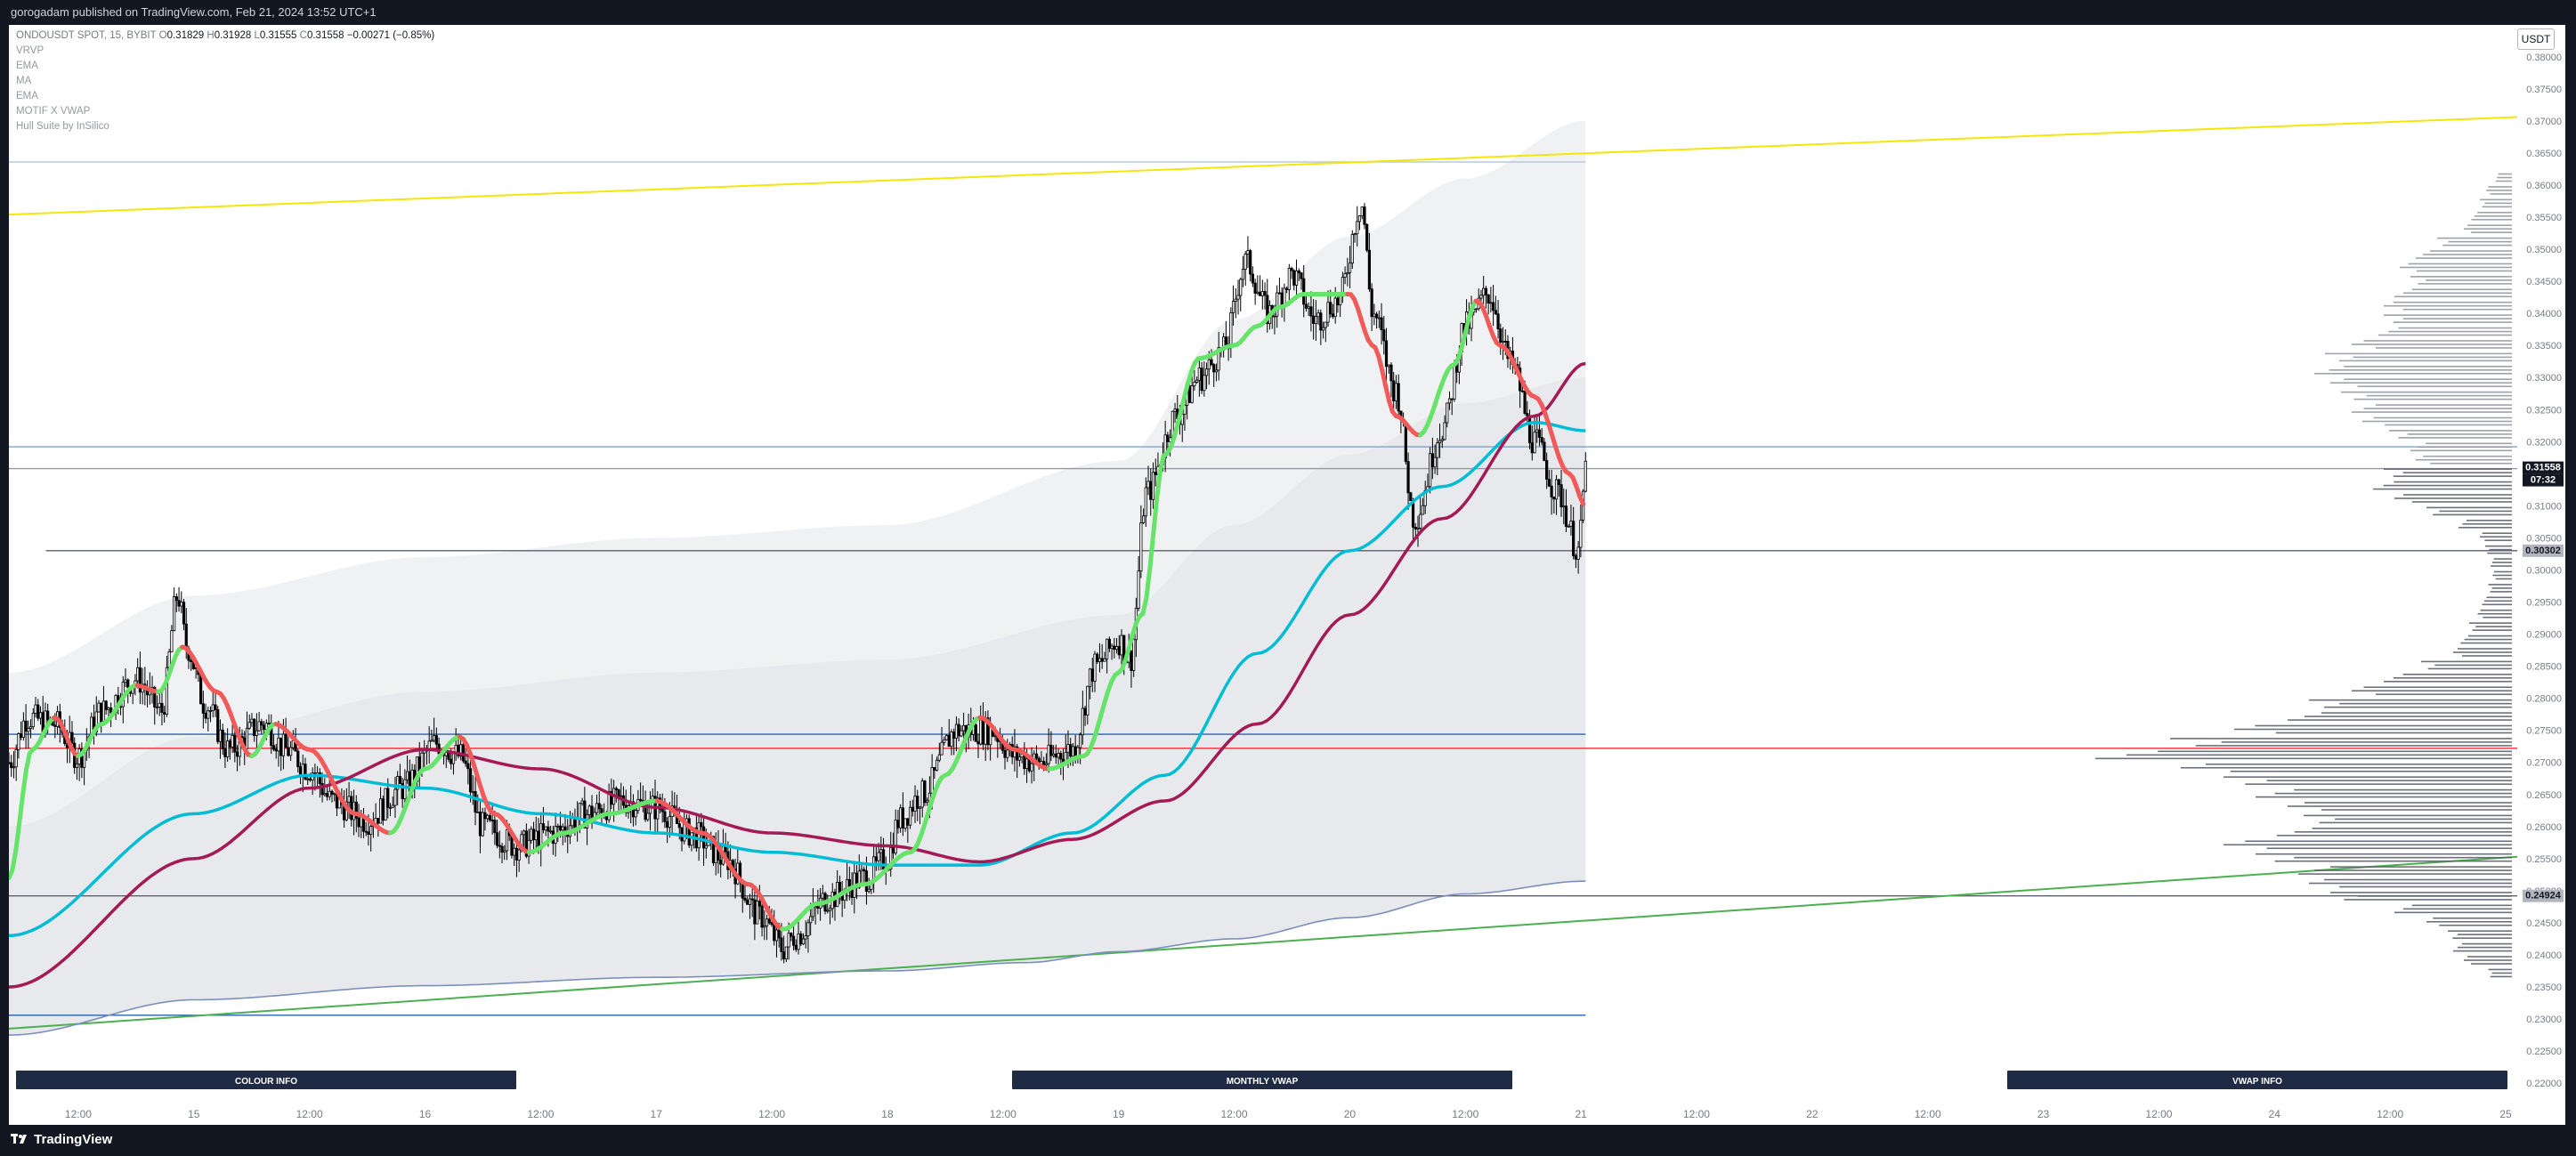 This screenshot has width=2576, height=1156. Describe the element at coordinates (30, 50) in the screenshot. I see `legend-indicator-vrvp: VRVP` at that location.